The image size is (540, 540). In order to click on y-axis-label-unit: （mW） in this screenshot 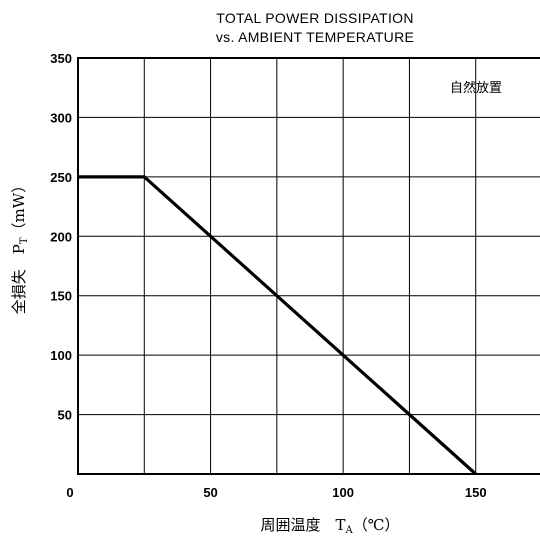, I will do `click(19, 208)`.